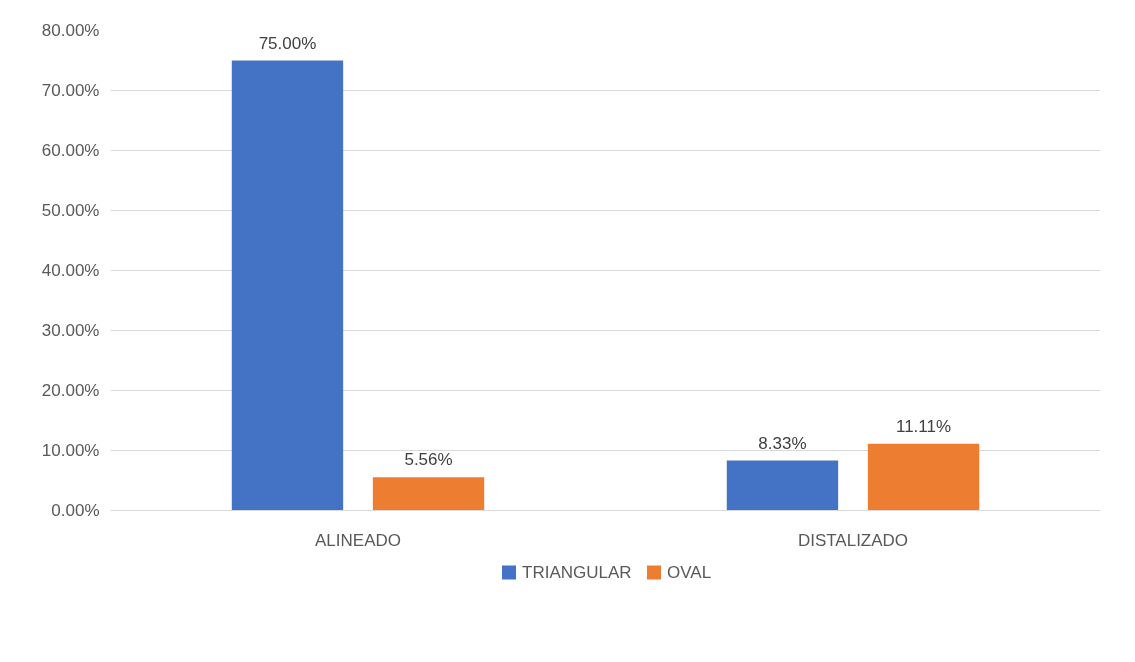 This screenshot has height=662, width=1135. What do you see at coordinates (75, 510) in the screenshot?
I see `y-tick-label: 0.00%` at bounding box center [75, 510].